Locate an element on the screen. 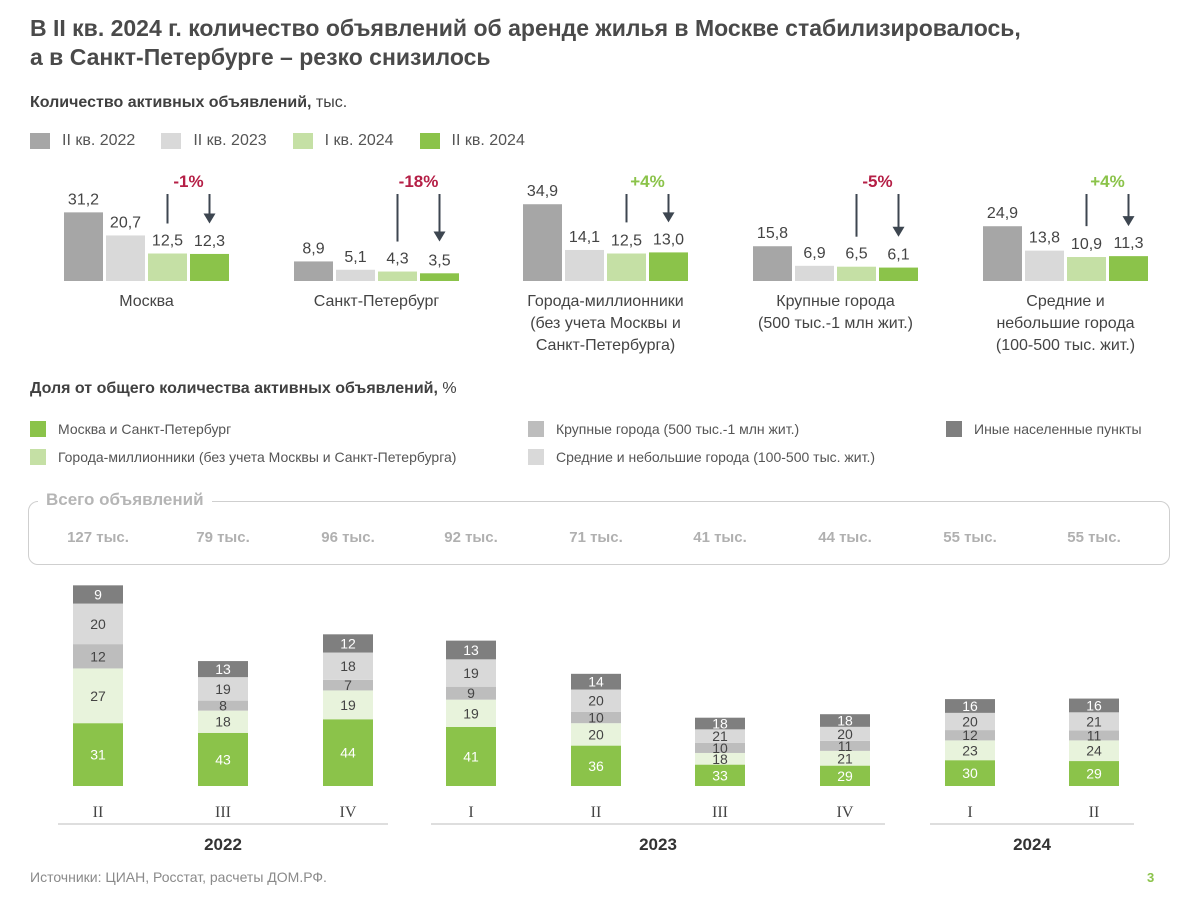 The width and height of the screenshot is (1200, 906). segment-value-label: 43 is located at coordinates (223, 759).